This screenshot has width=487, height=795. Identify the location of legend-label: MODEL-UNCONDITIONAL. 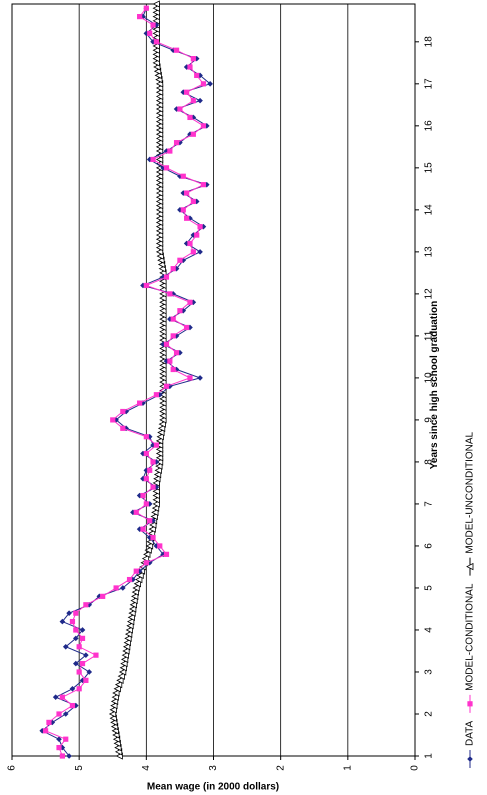
(470, 492).